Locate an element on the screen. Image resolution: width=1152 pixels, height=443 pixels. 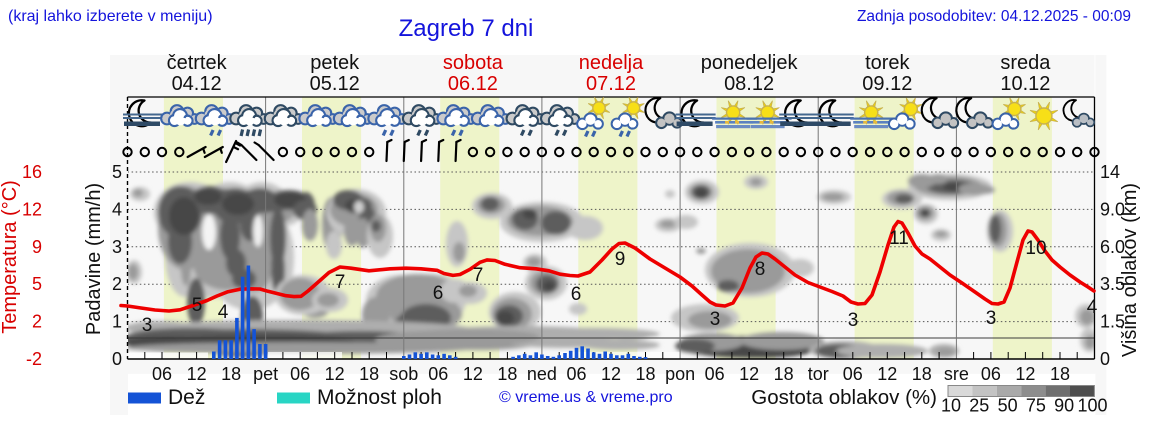
svg-text: Višina oblakov (km) is located at coordinates (1130, 270).